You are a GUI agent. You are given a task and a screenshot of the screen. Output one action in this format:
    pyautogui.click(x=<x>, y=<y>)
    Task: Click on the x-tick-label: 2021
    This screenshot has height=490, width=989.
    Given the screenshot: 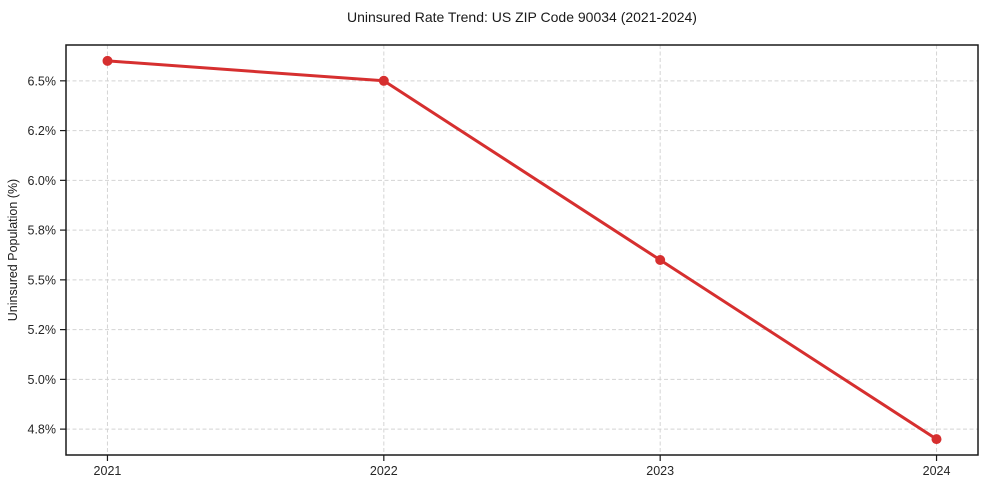 What is the action you would take?
    pyautogui.click(x=108, y=471)
    